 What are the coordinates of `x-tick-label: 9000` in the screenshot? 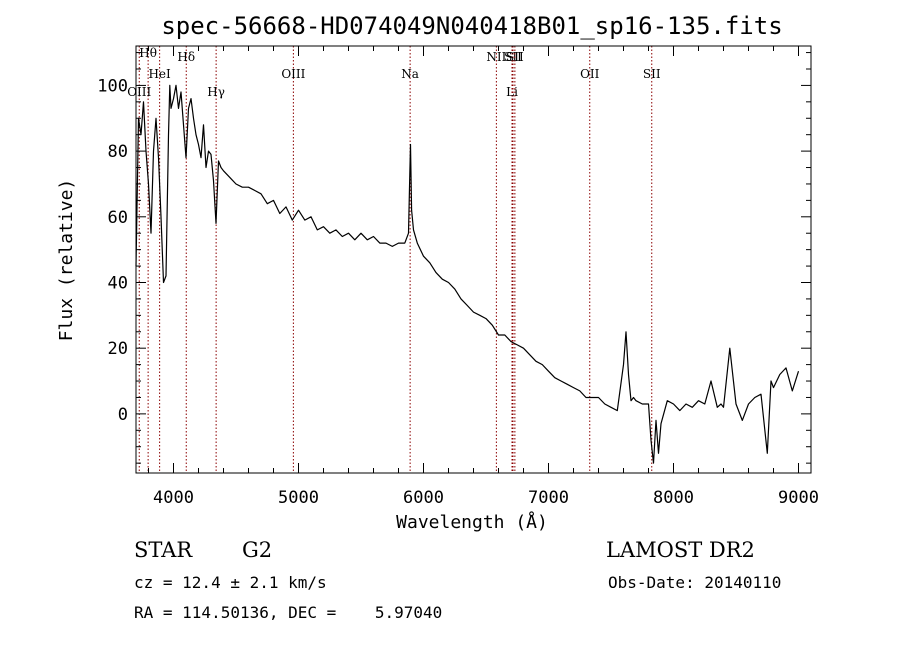 It's located at (798, 498).